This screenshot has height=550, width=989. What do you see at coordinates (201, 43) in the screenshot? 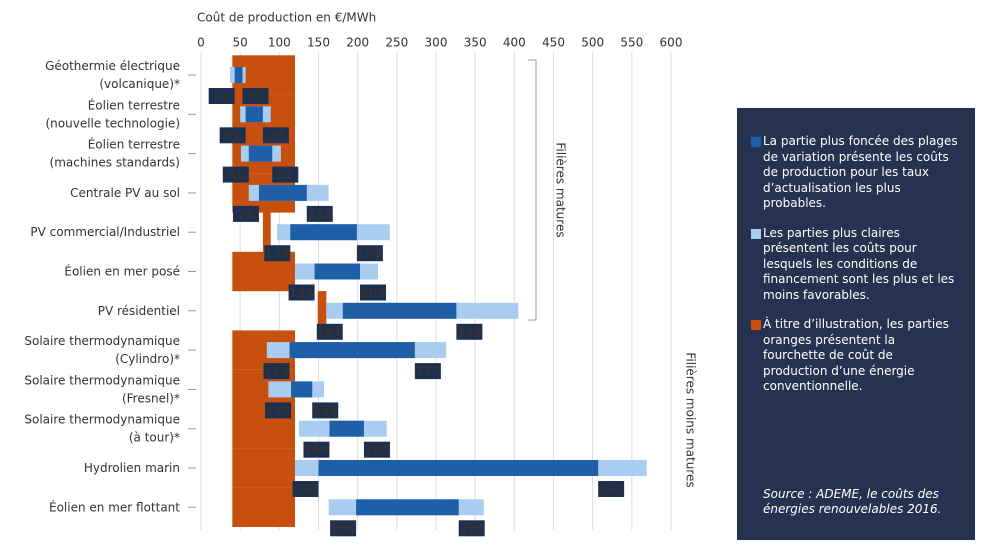
I see `x-tick-label: 0` at bounding box center [201, 43].